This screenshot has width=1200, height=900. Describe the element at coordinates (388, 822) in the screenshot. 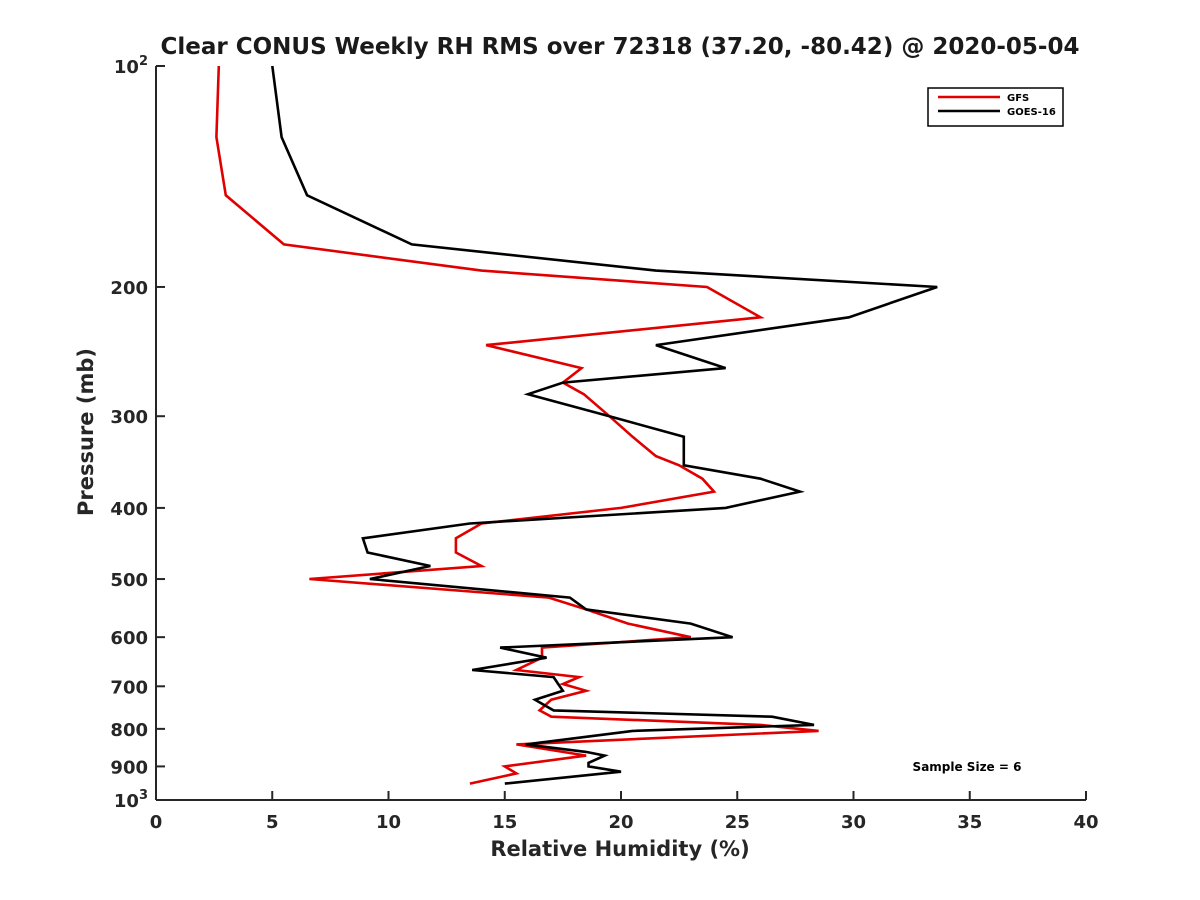

I see `x-tick-label: 10` at that location.